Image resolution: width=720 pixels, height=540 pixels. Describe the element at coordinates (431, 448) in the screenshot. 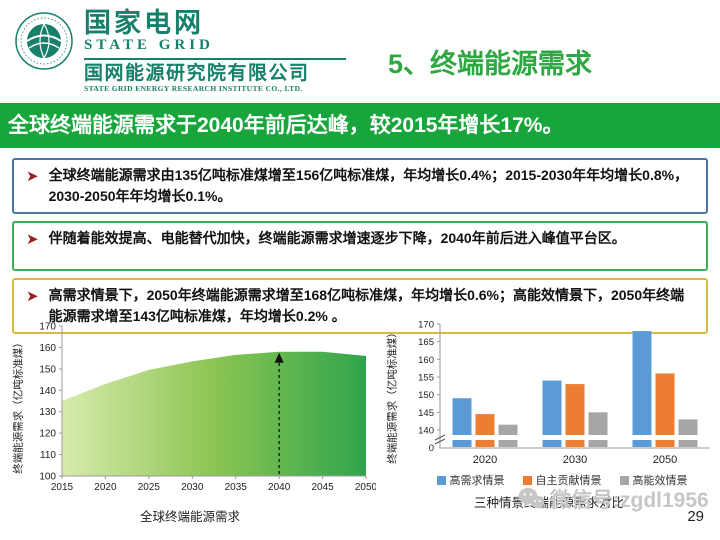

I see `y-tick-label-zero: 0` at that location.